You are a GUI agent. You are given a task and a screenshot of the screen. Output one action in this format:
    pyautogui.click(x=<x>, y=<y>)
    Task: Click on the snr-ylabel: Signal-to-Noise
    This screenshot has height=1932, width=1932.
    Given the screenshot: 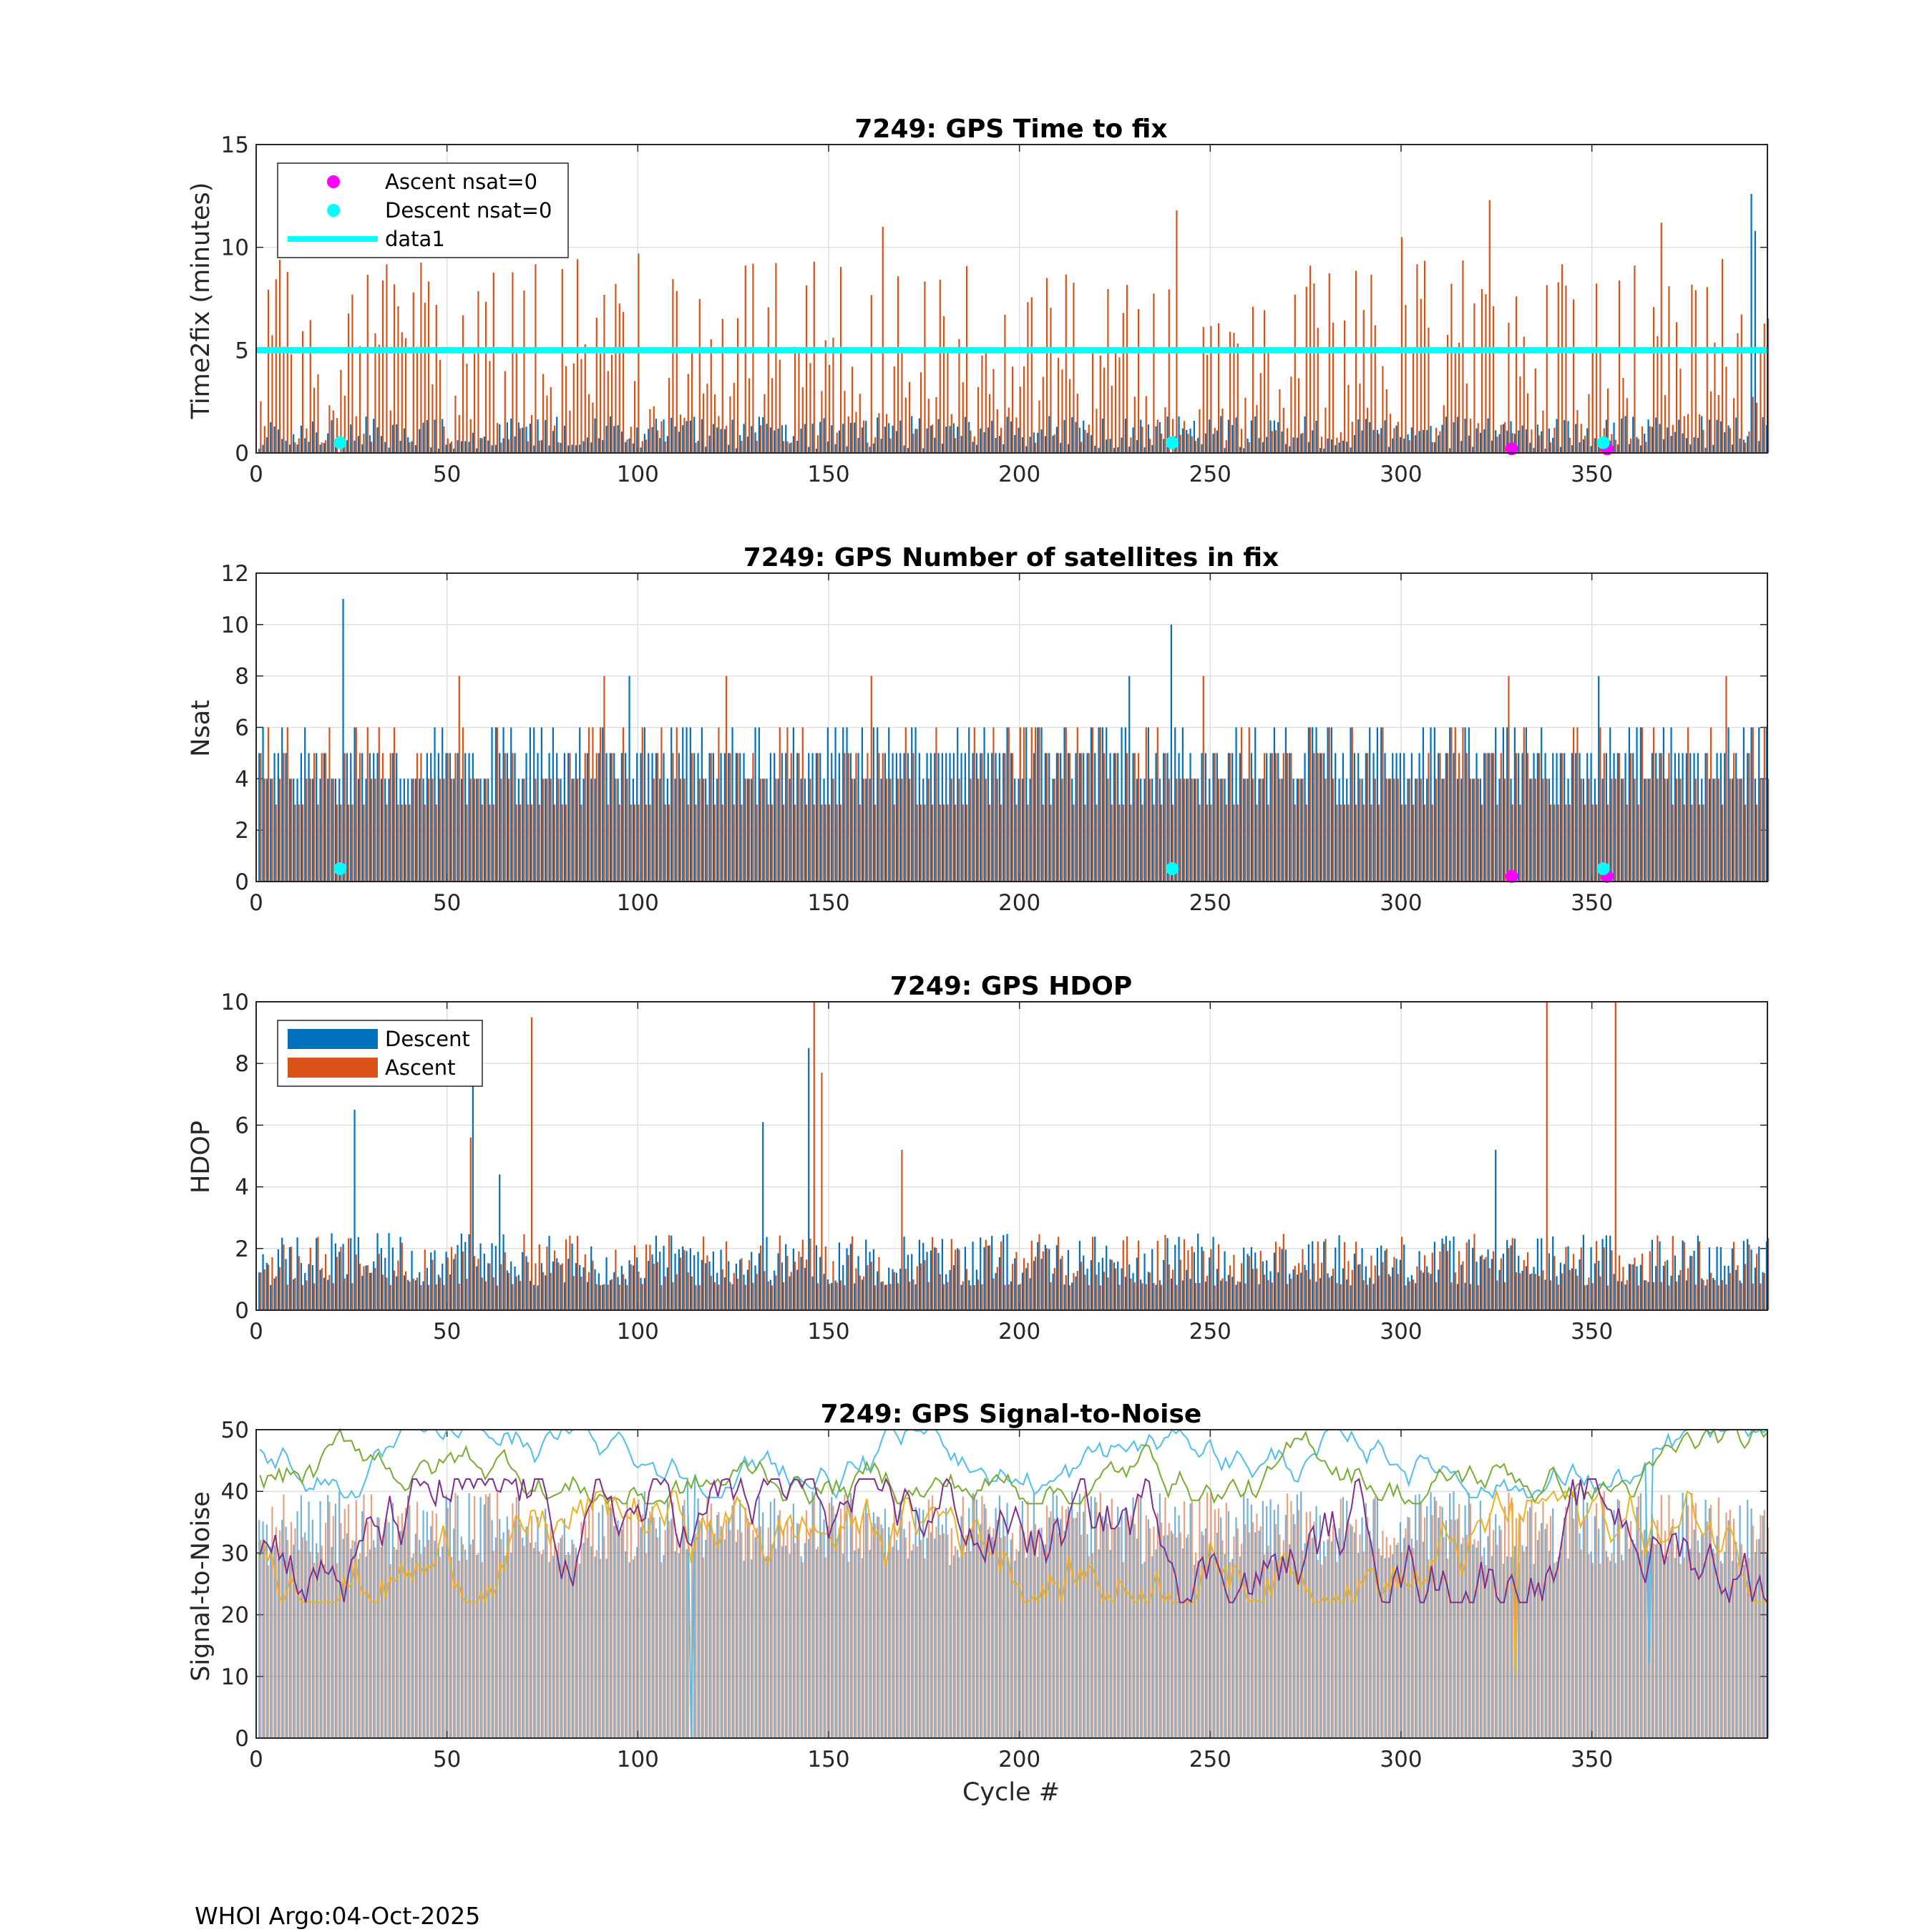 What is the action you would take?
    pyautogui.click(x=201, y=1586)
    